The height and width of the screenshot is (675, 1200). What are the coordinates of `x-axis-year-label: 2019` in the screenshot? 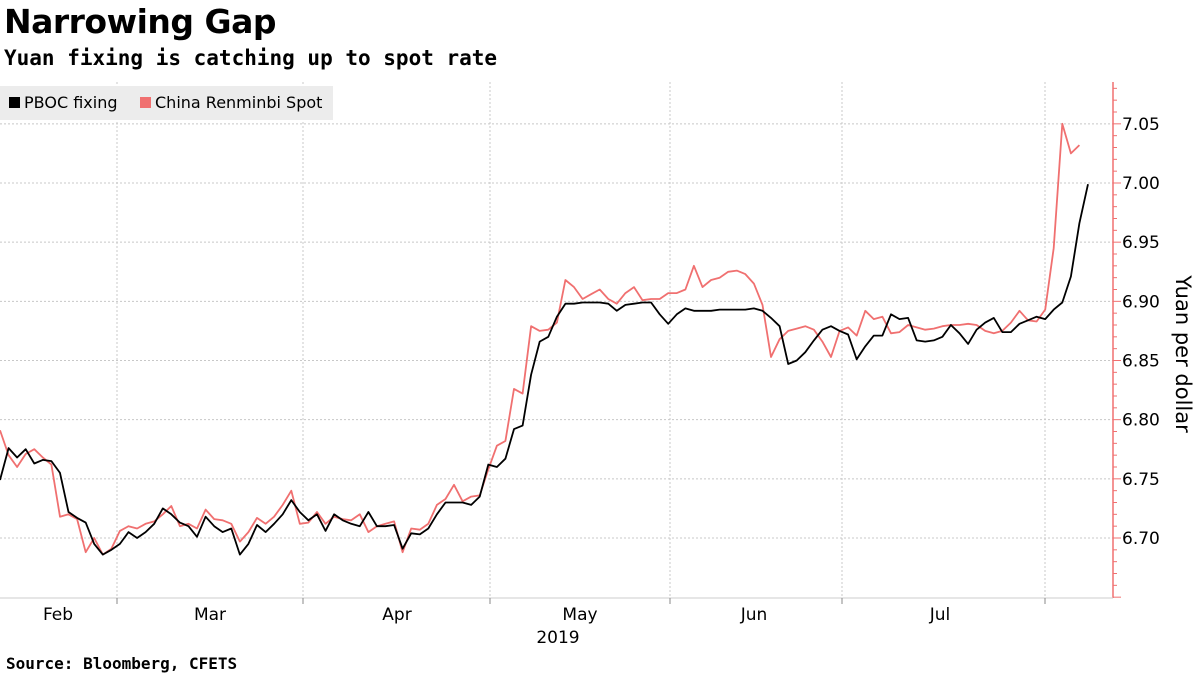 It's located at (557, 638).